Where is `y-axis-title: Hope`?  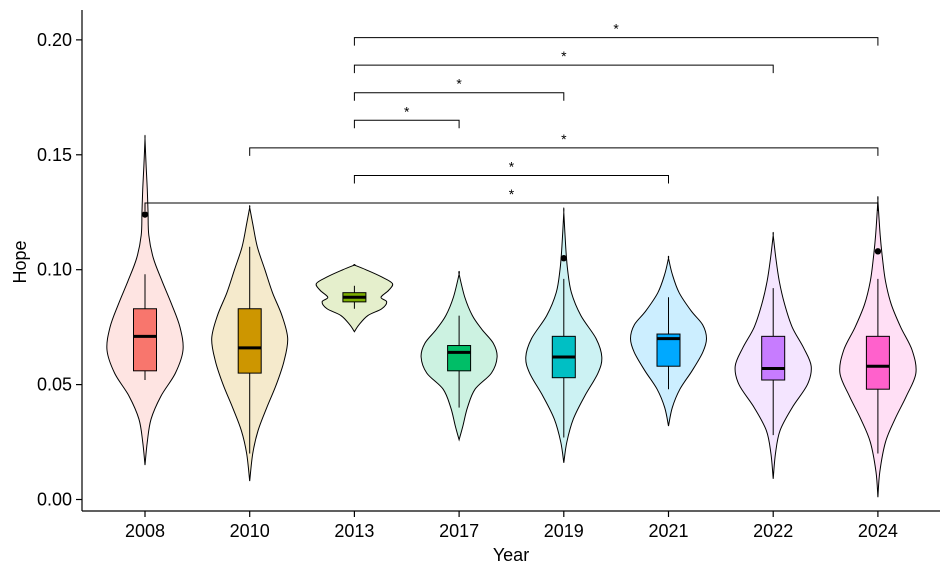
y-axis-title: Hope is located at coordinates (20, 261).